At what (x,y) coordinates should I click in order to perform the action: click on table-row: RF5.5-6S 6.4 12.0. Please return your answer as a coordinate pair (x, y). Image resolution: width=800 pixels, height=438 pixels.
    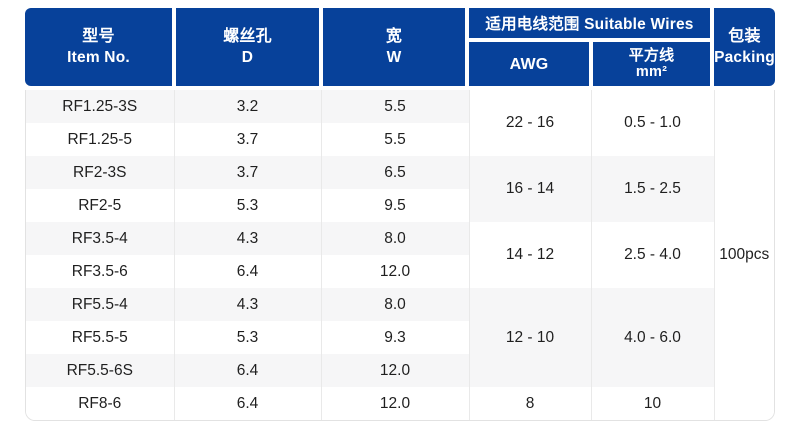
    Looking at the image, I should click on (400, 370).